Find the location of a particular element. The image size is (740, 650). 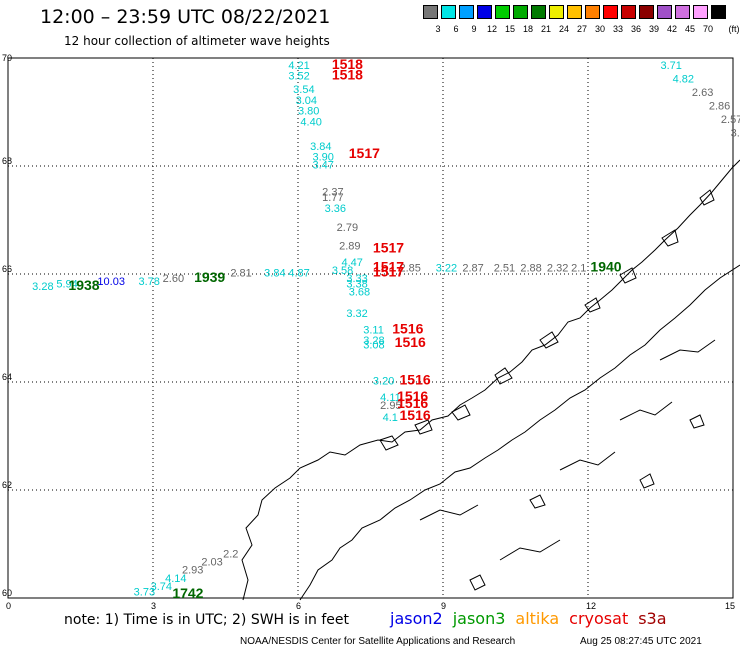

lat-tick-label: 66 is located at coordinates (7, 269).